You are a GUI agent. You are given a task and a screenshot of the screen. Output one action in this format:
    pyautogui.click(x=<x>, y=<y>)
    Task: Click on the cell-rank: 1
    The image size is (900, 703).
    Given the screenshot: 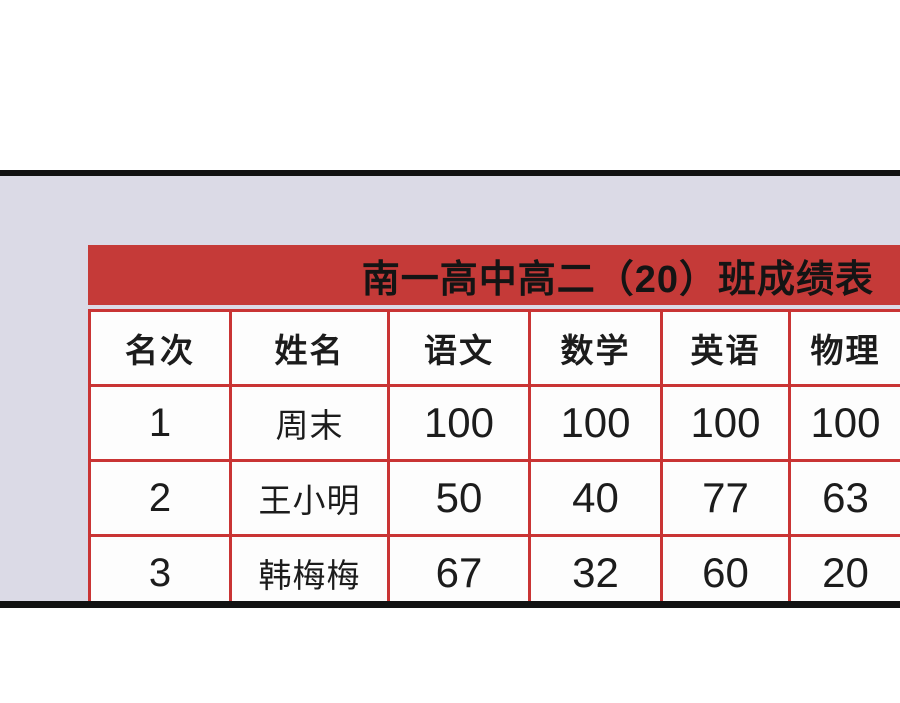 What is the action you would take?
    pyautogui.click(x=160, y=423)
    